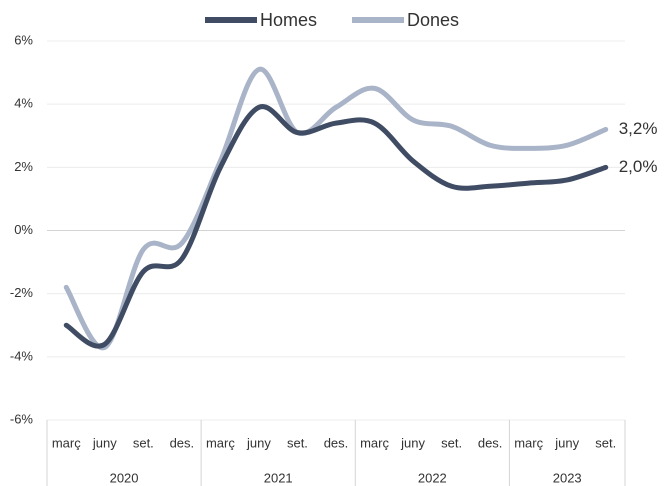  I want to click on x-group-label: 2021, so click(278, 477).